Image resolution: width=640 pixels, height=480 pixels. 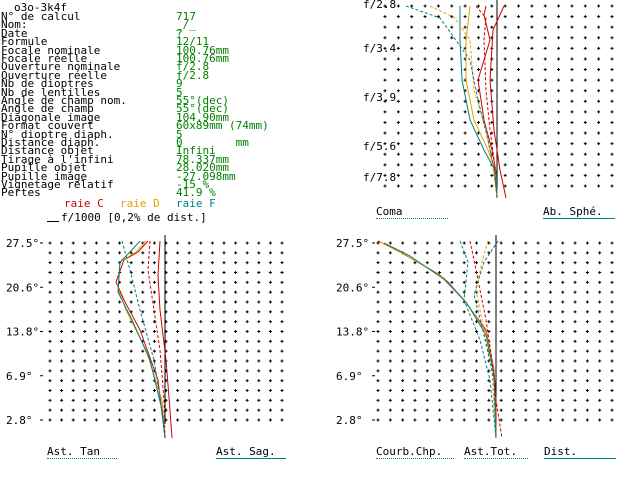 I want to click on ast-tan-curve-f, so click(x=141, y=339).